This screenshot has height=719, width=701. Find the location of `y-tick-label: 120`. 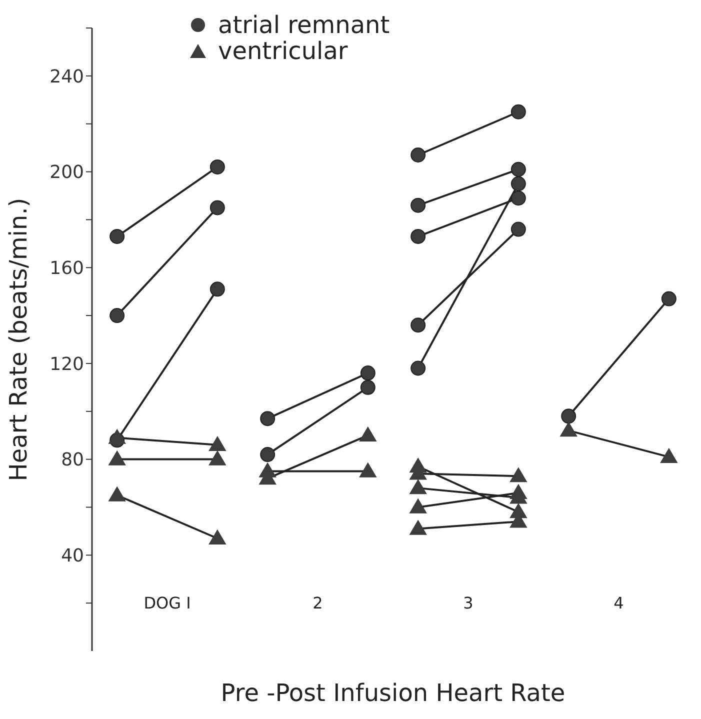

y-tick-label: 120 is located at coordinates (67, 364).